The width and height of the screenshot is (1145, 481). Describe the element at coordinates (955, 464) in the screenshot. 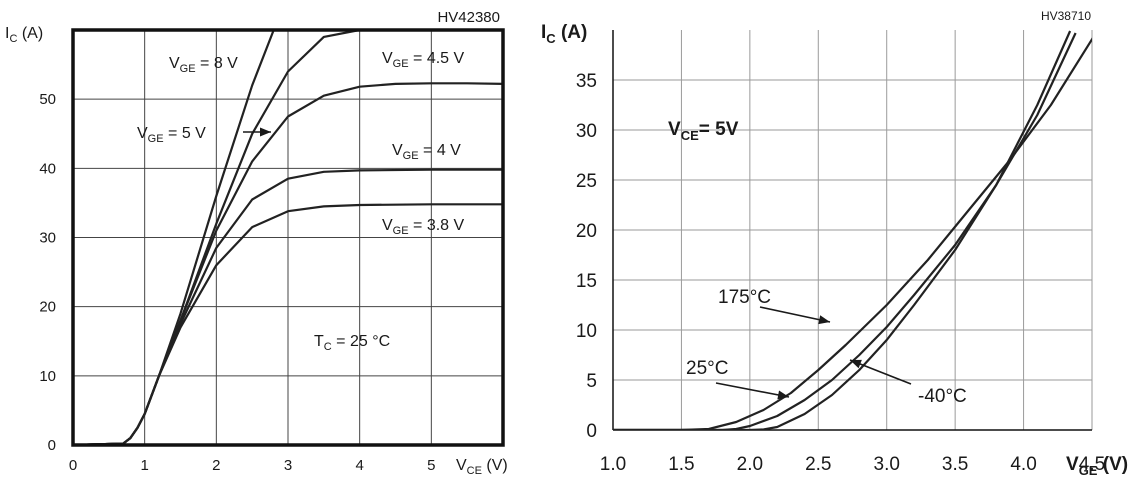

I see `x-tick-label: 3.5` at that location.